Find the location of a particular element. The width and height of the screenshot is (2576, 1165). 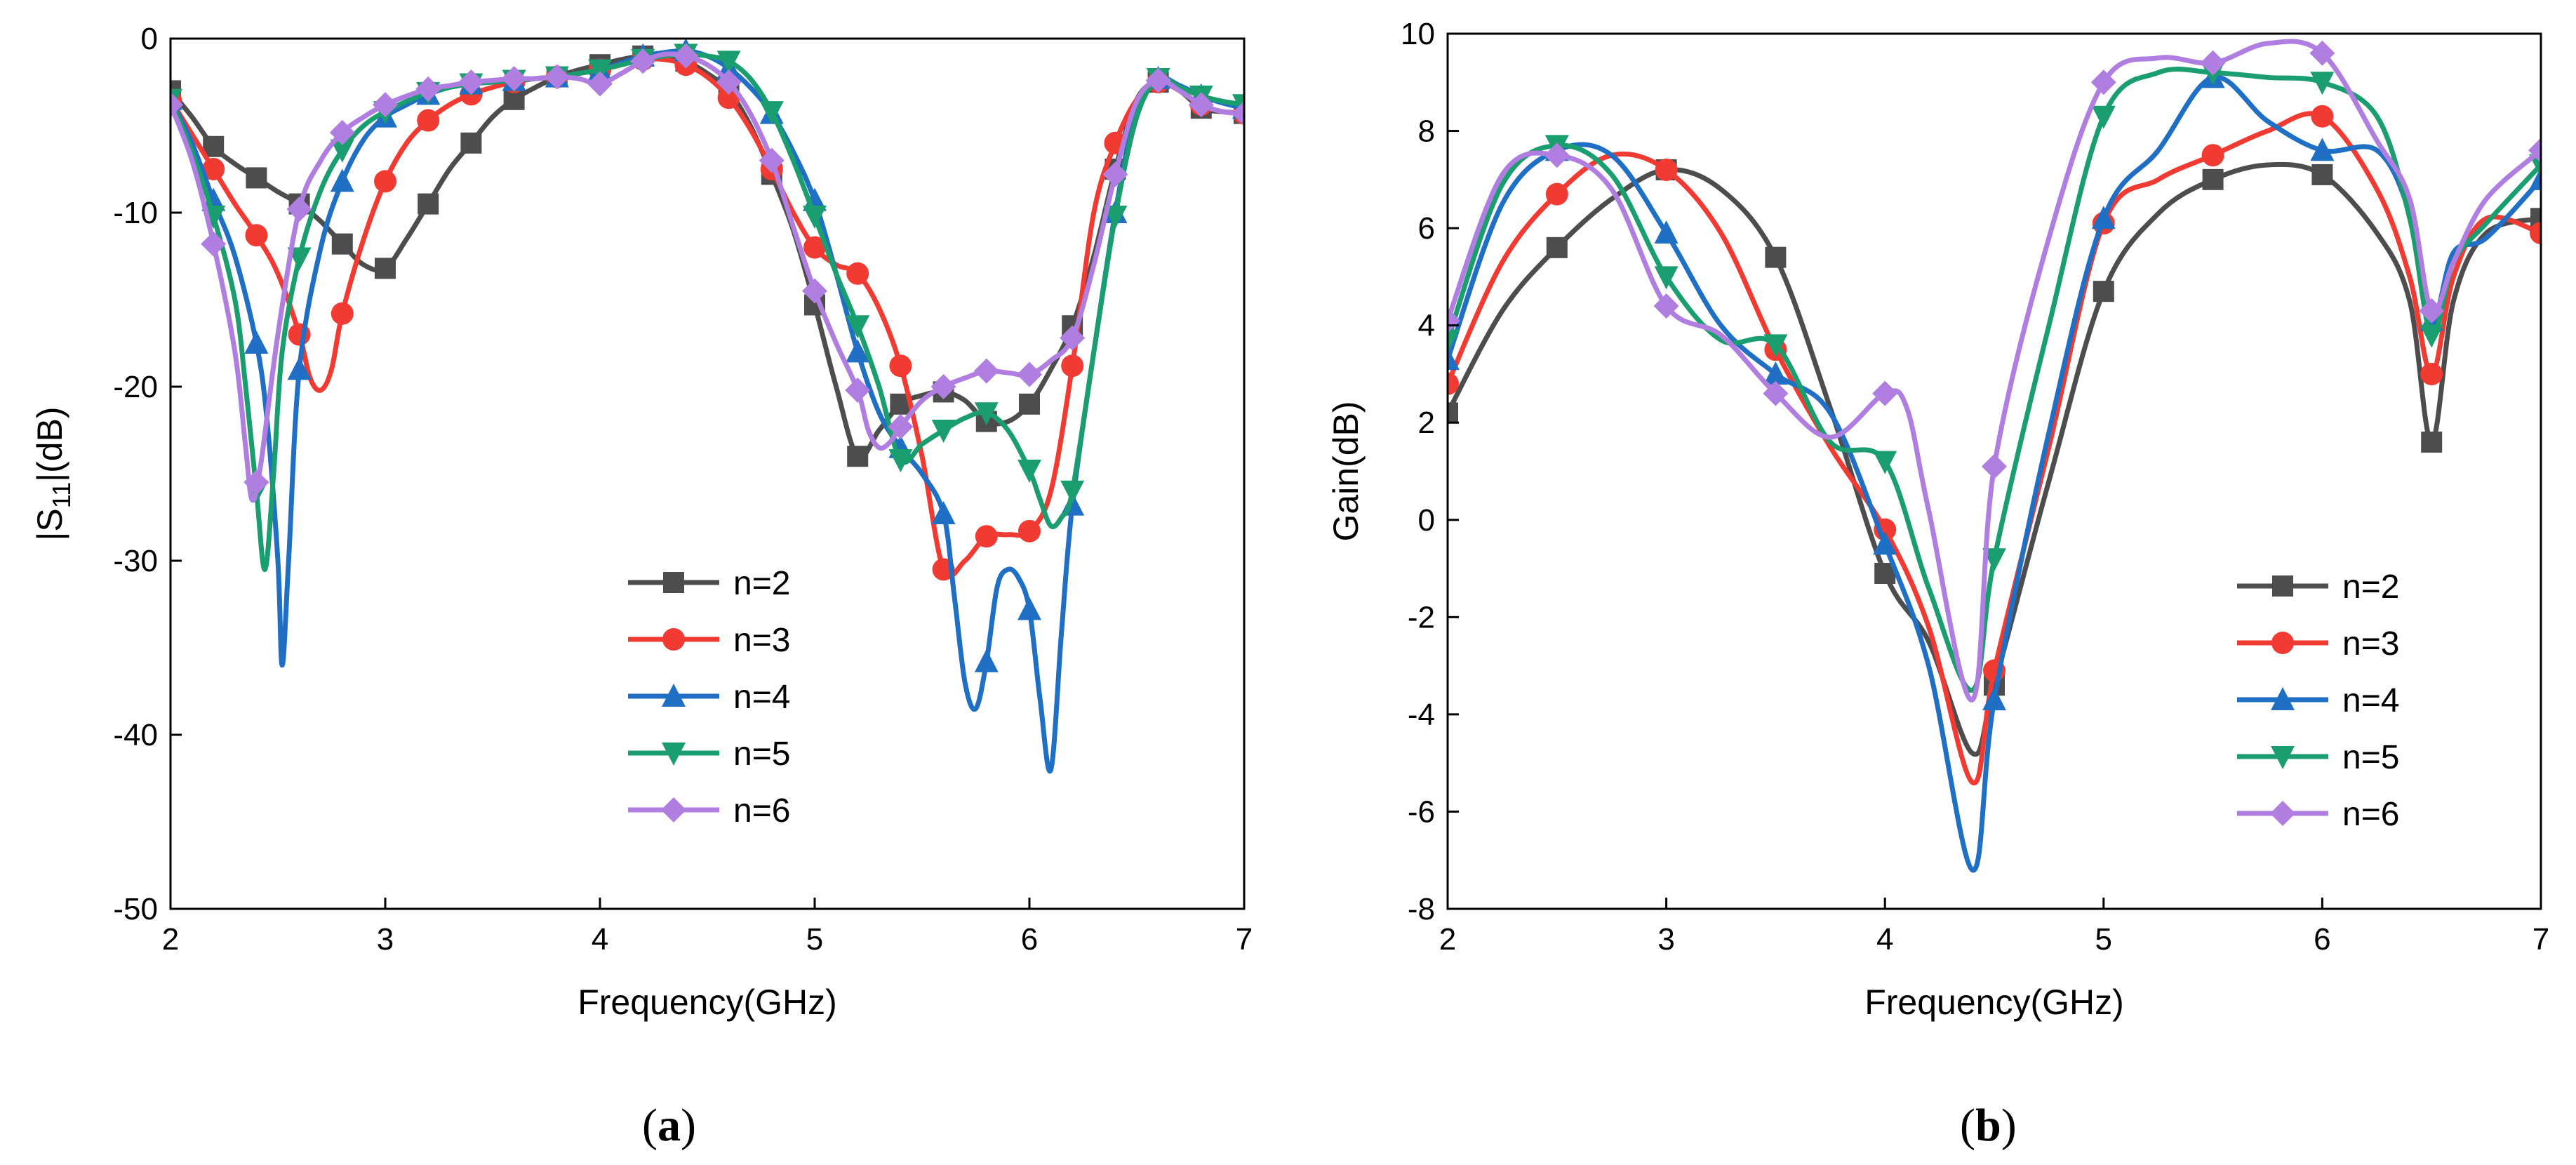

data-point-n=3-9 is located at coordinates (2431, 373).